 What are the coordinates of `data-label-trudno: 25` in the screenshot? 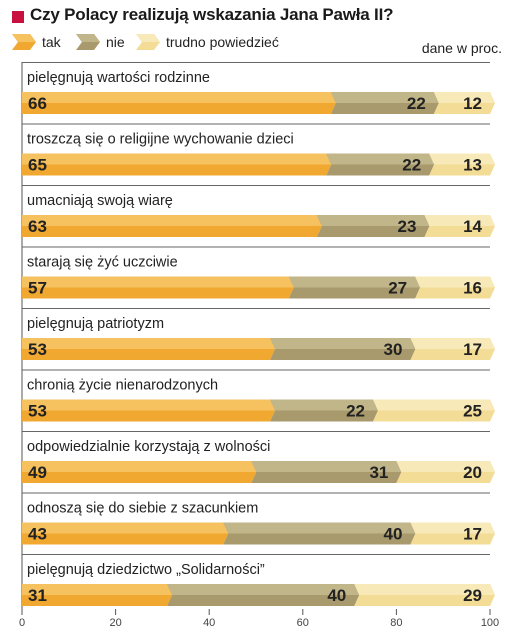 It's located at (472, 411).